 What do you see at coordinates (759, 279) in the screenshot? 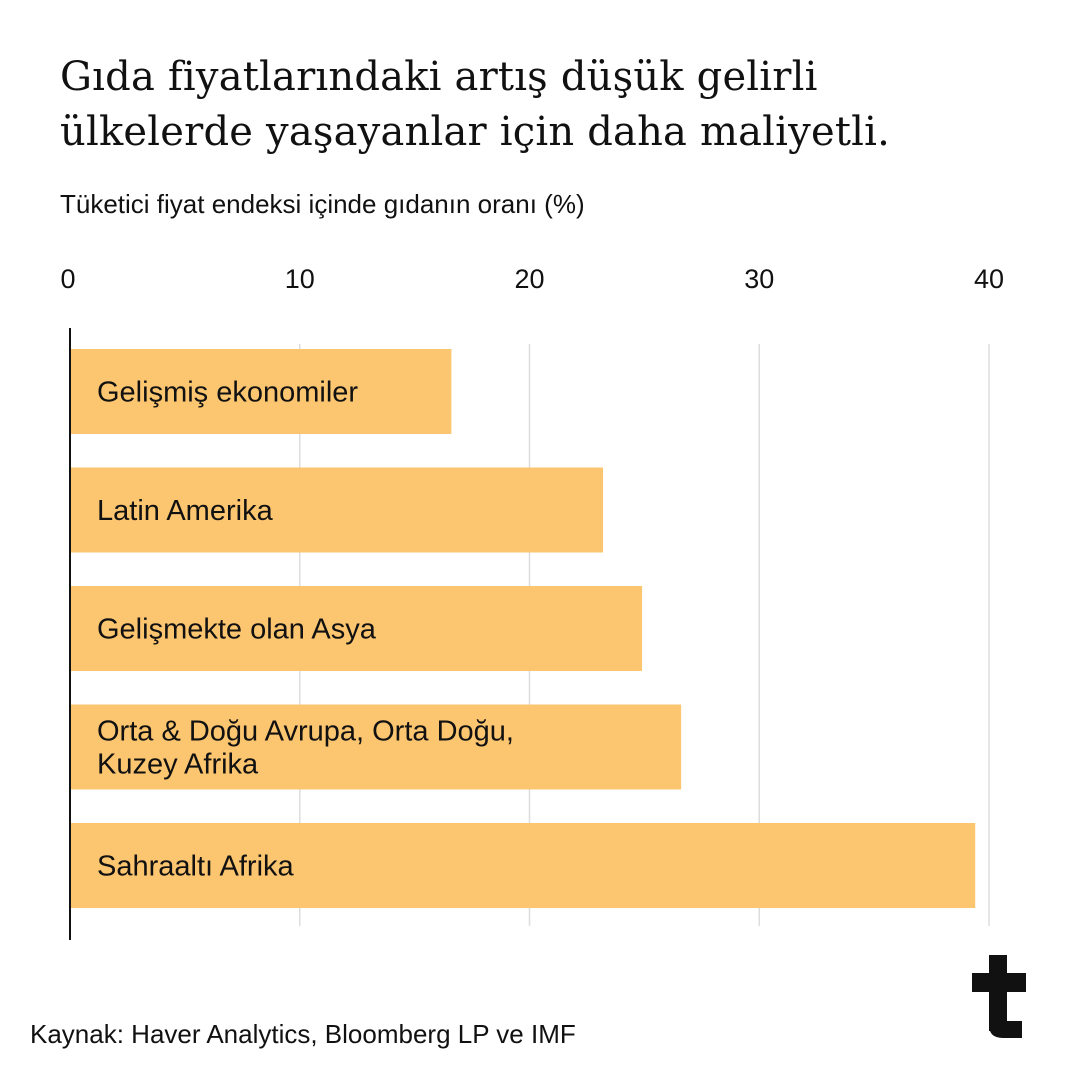
I see `x-tick-label-30: 30` at bounding box center [759, 279].